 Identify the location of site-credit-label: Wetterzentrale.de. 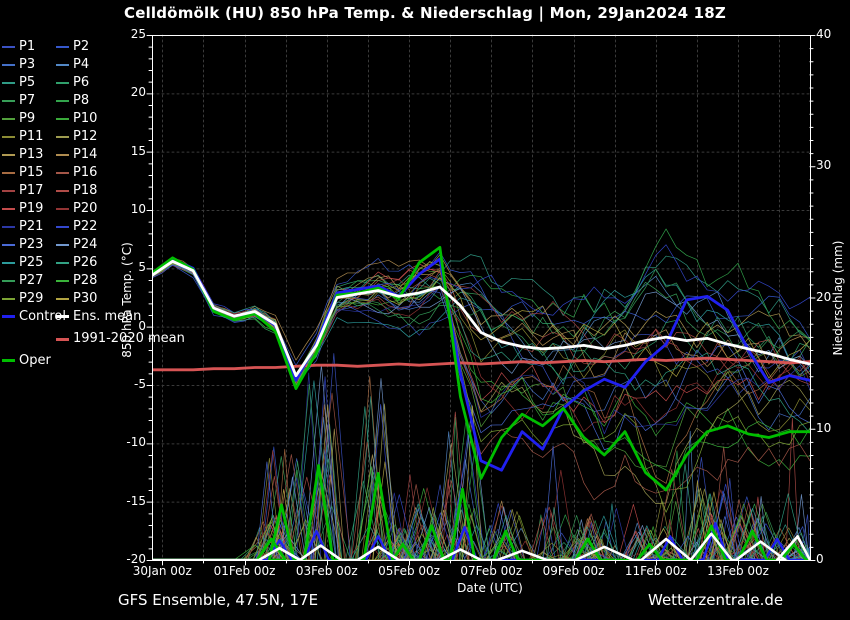
(716, 600).